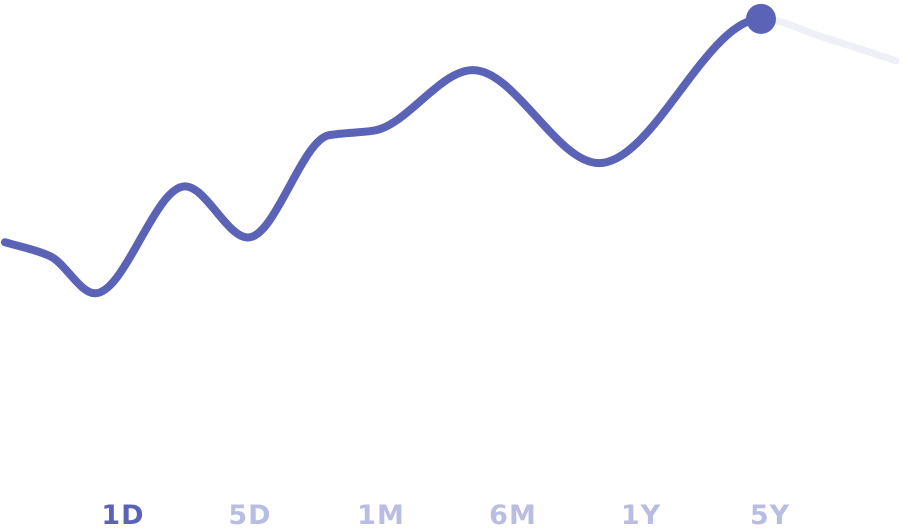 Image resolution: width=910 pixels, height=530 pixels. Describe the element at coordinates (761, 18) in the screenshot. I see `current-price-marker` at that location.